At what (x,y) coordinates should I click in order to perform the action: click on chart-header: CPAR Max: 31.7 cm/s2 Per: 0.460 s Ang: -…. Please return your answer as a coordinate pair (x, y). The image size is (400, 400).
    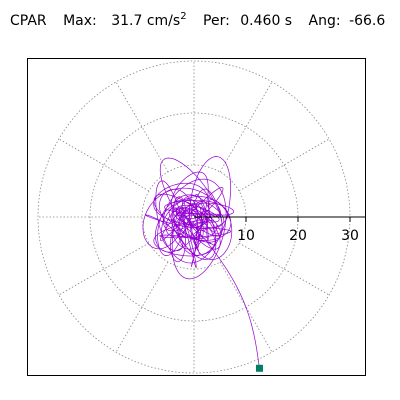
    Looking at the image, I should click on (197, 21).